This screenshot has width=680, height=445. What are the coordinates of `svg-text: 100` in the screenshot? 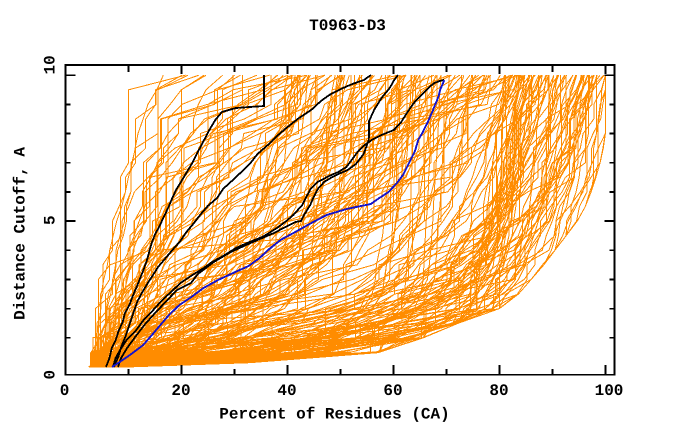 It's located at (609, 391).